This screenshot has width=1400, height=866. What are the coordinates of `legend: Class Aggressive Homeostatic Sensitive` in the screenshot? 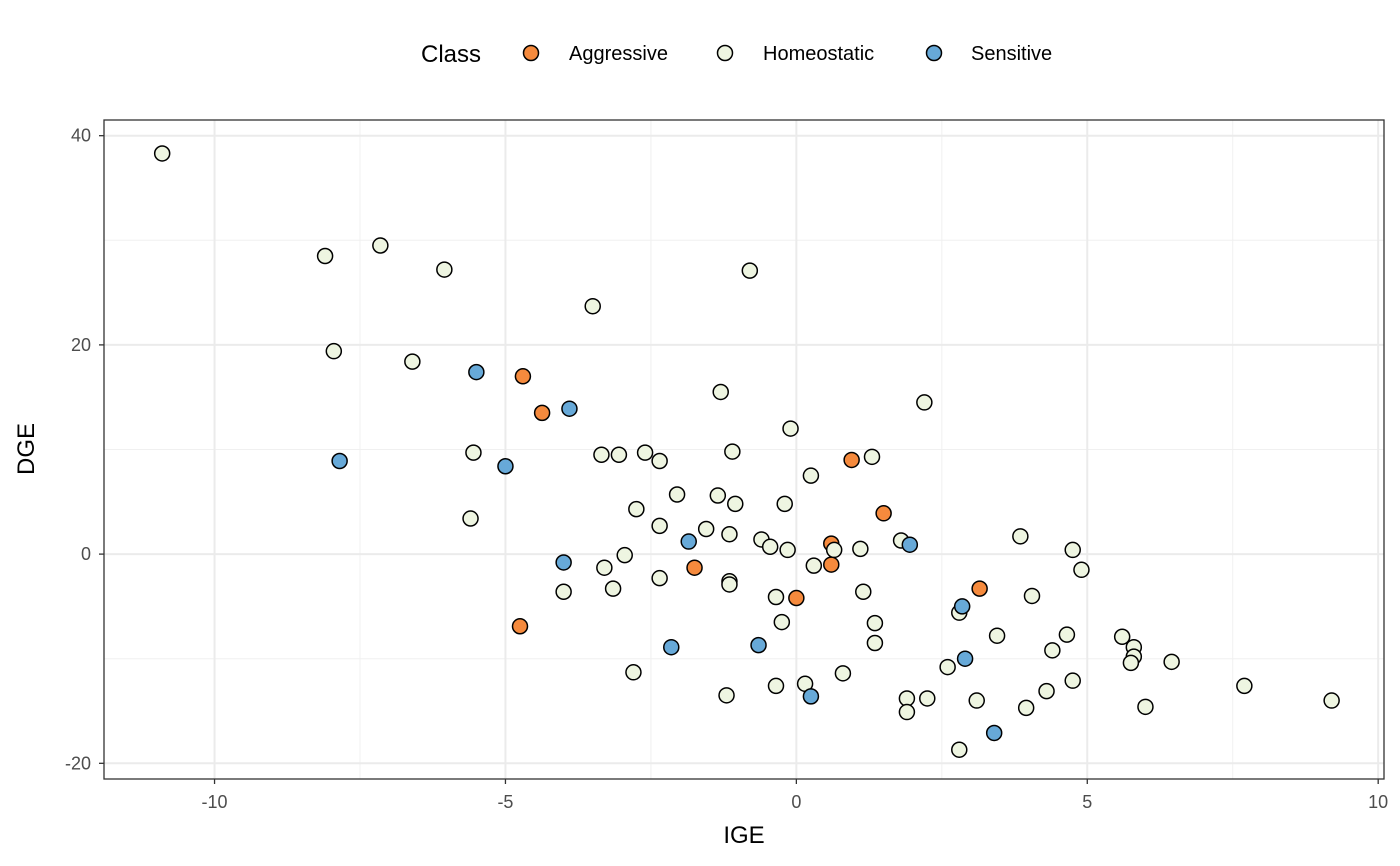 It's located at (736, 54).